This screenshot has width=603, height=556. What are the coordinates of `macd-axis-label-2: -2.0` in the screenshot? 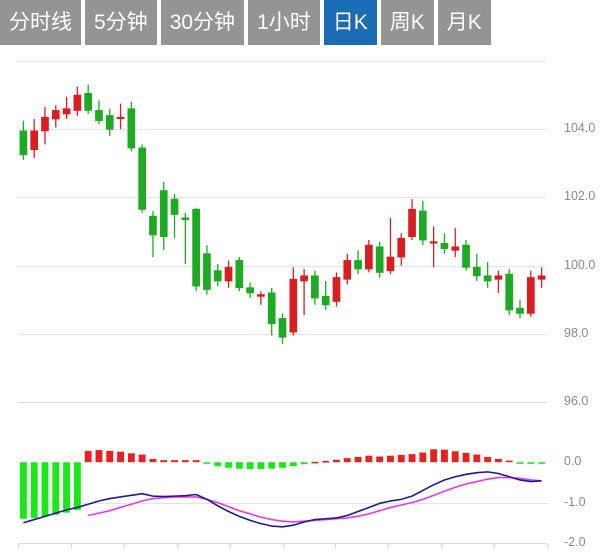 It's located at (575, 542).